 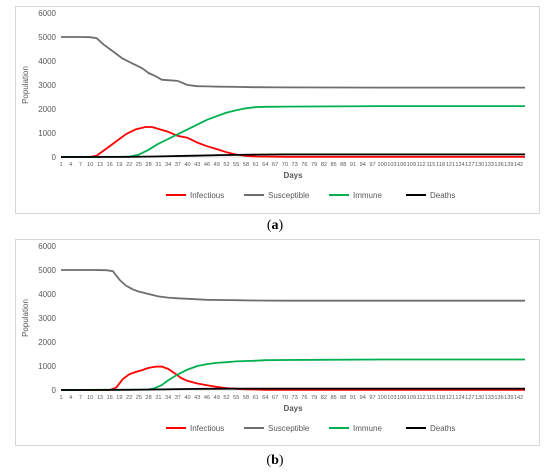 What do you see at coordinates (47, 109) in the screenshot?
I see `y-tick-label: 2000` at bounding box center [47, 109].